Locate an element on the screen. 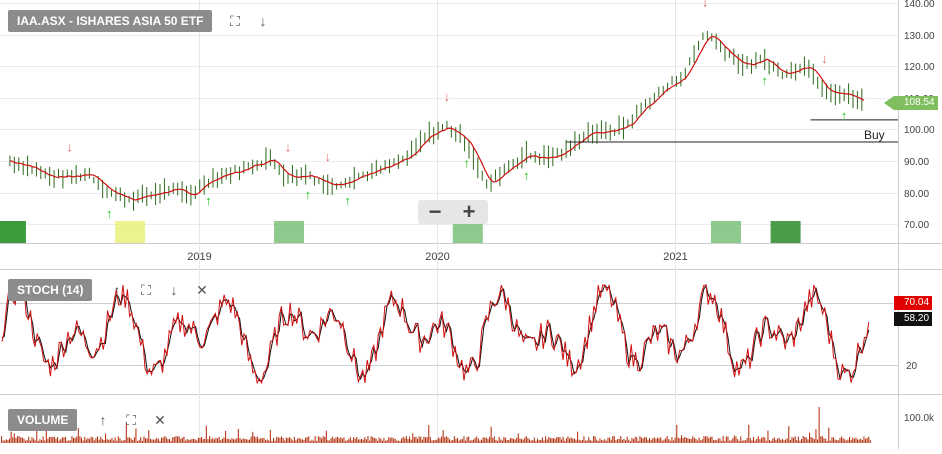 The image size is (942, 454). zoom-in-button: + is located at coordinates (469, 211).